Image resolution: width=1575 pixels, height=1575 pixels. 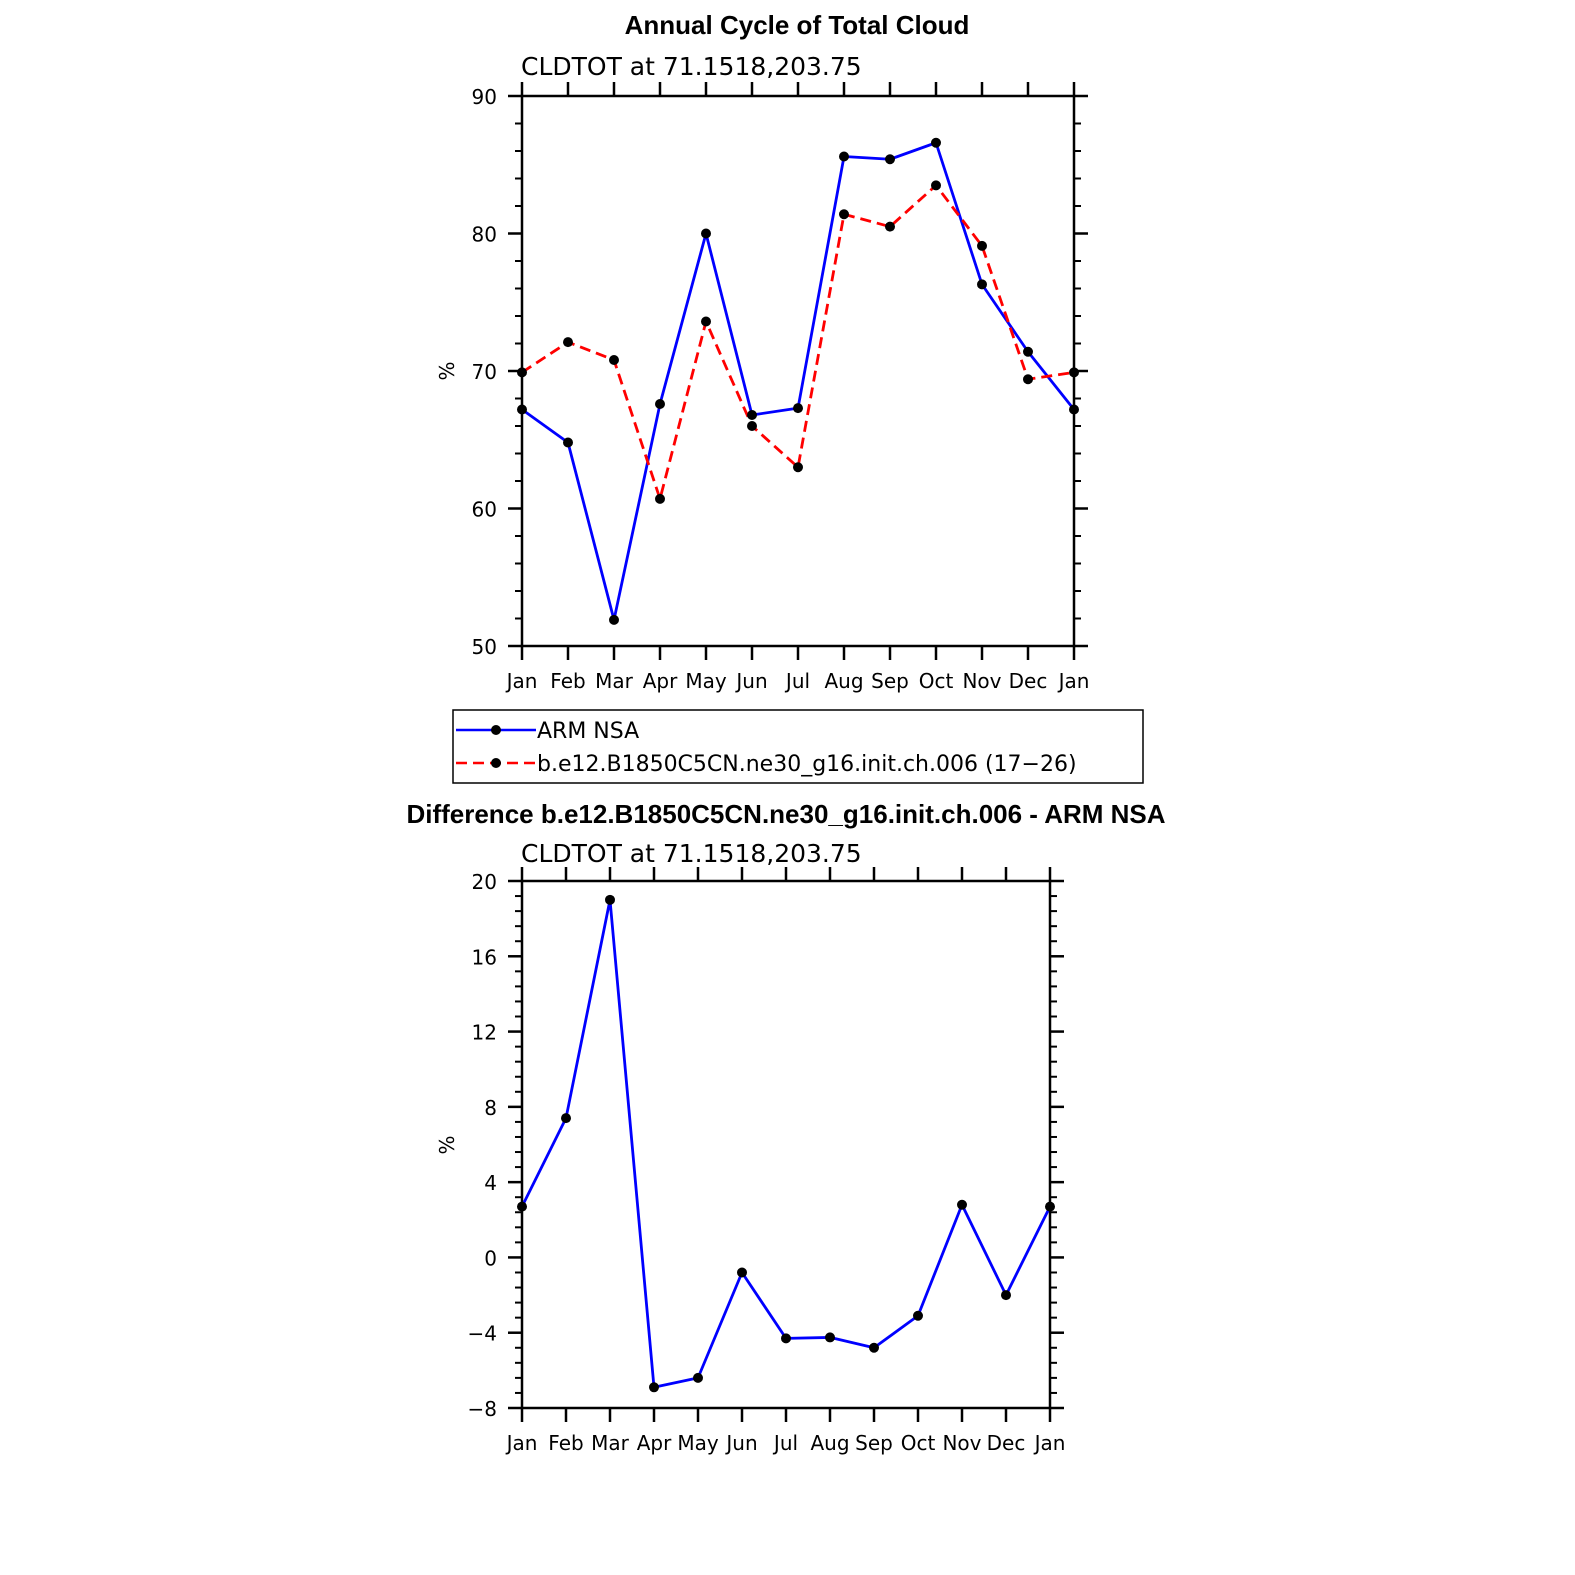 I want to click on chart2-ticks, so click(x=786, y=1144).